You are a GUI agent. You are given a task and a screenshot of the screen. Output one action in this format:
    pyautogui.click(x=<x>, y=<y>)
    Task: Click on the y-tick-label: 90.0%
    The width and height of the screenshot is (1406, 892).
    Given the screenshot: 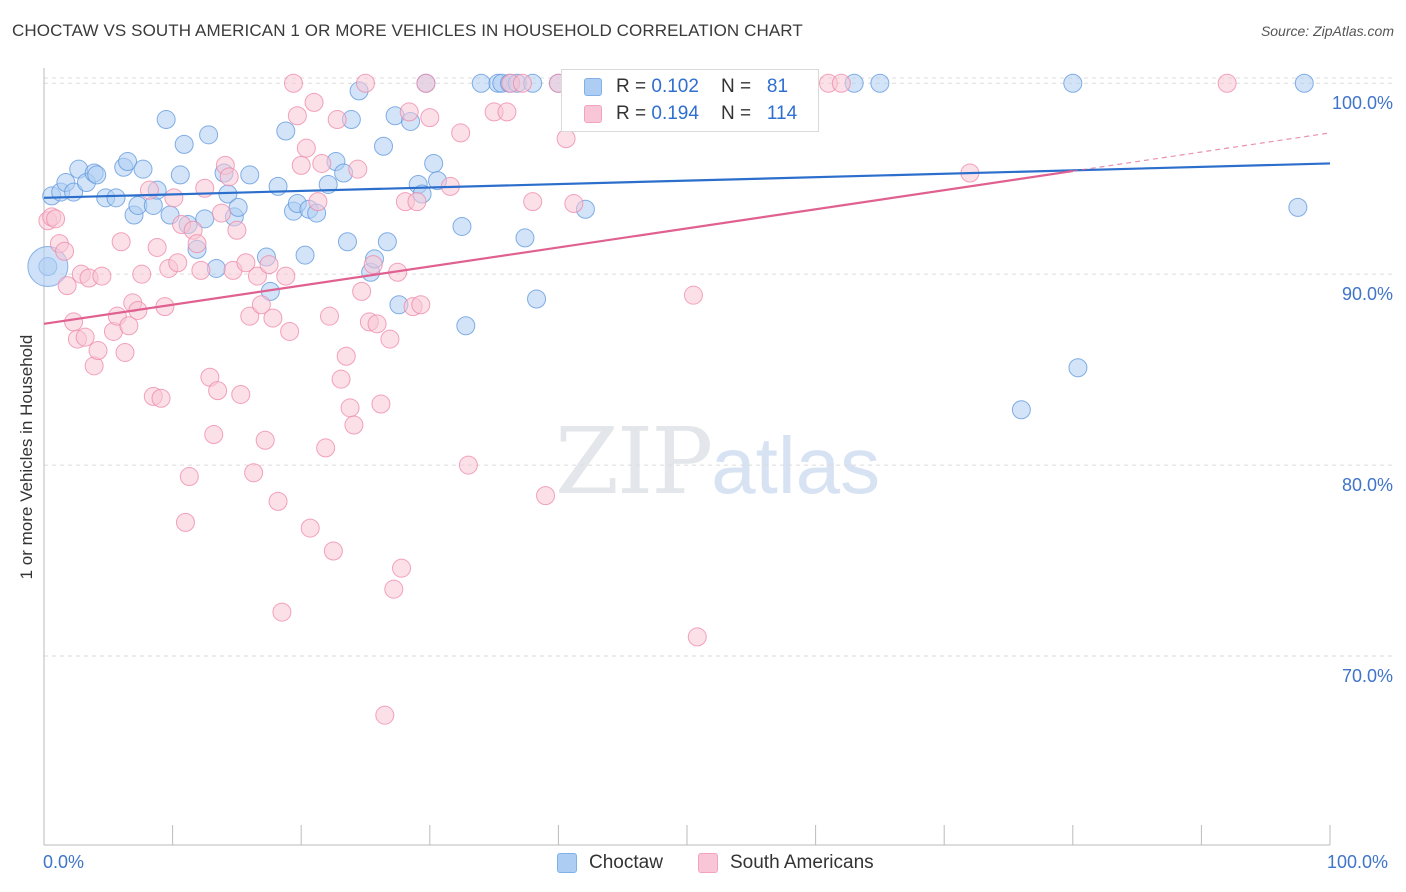 What is the action you would take?
    pyautogui.click(x=1367, y=294)
    